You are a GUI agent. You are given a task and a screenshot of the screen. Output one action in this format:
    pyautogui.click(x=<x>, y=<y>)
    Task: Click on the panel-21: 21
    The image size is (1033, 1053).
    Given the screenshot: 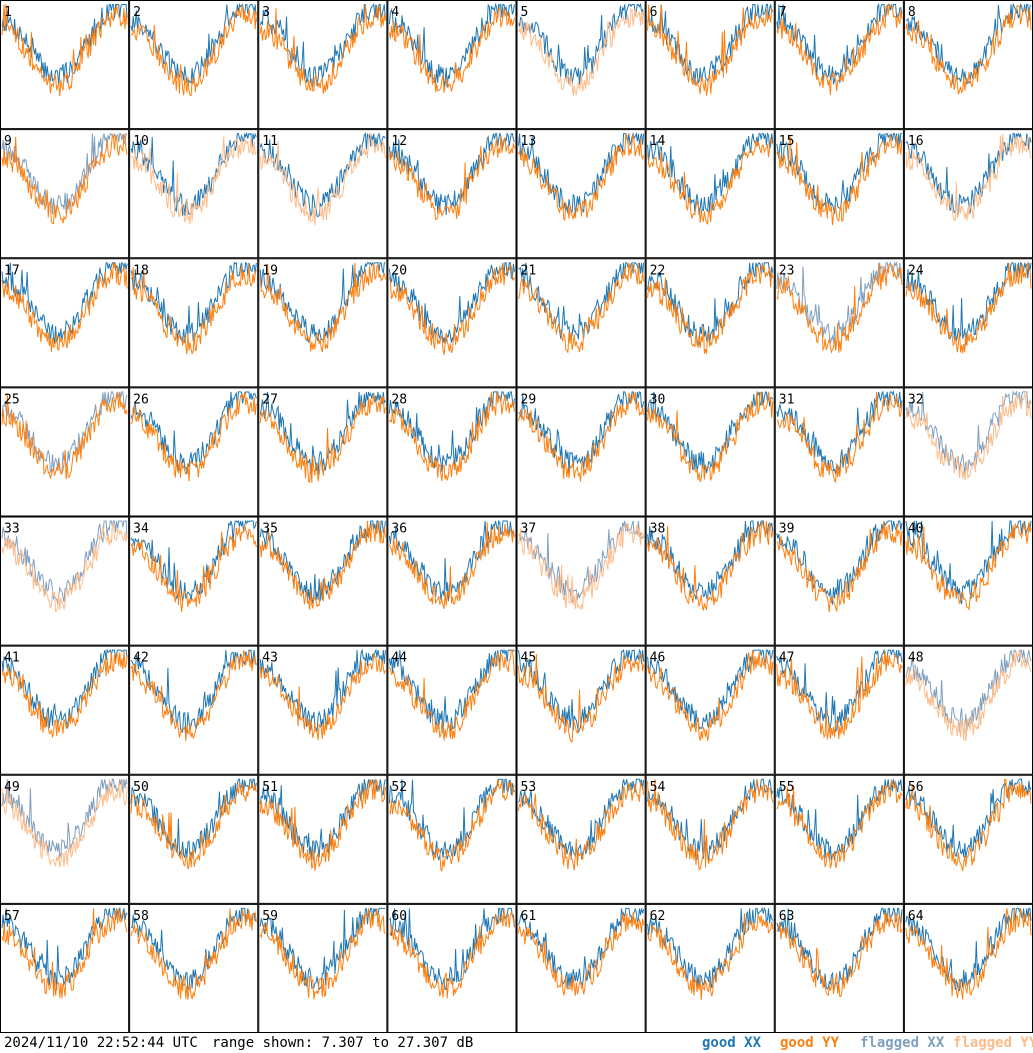 What is the action you would take?
    pyautogui.click(x=581, y=323)
    